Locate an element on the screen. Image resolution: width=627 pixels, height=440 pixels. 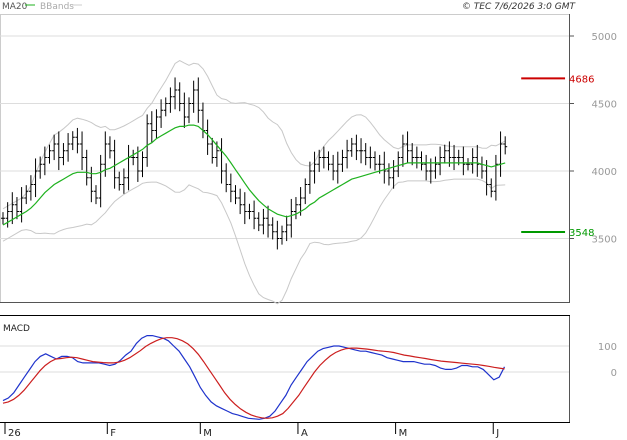
x-ticks: 26 F M A M J is located at coordinates (251, 430).